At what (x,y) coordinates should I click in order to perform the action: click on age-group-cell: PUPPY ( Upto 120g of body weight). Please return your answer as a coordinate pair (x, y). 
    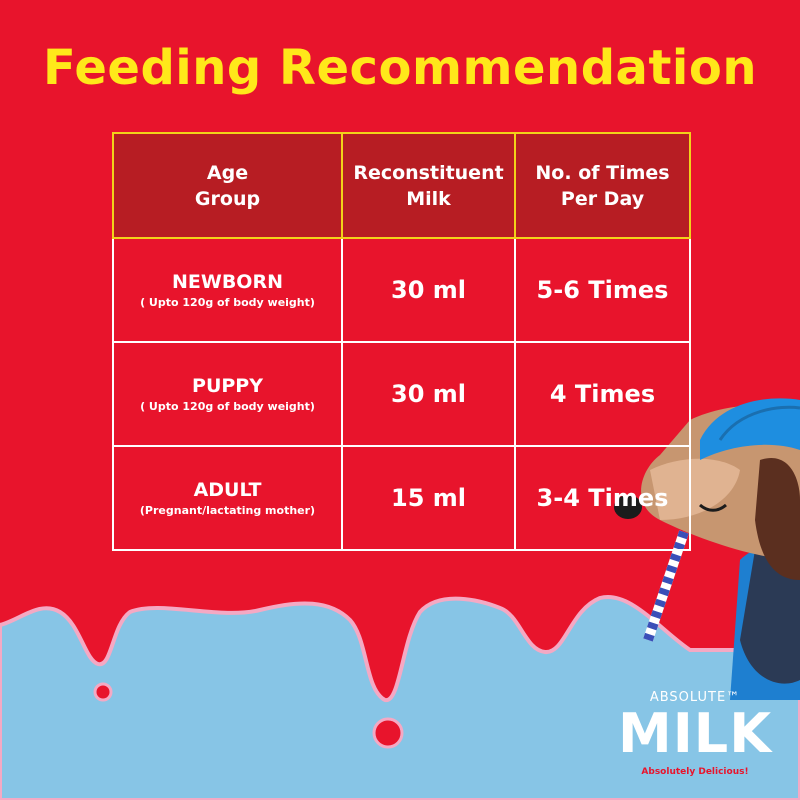
    Looking at the image, I should click on (227, 394).